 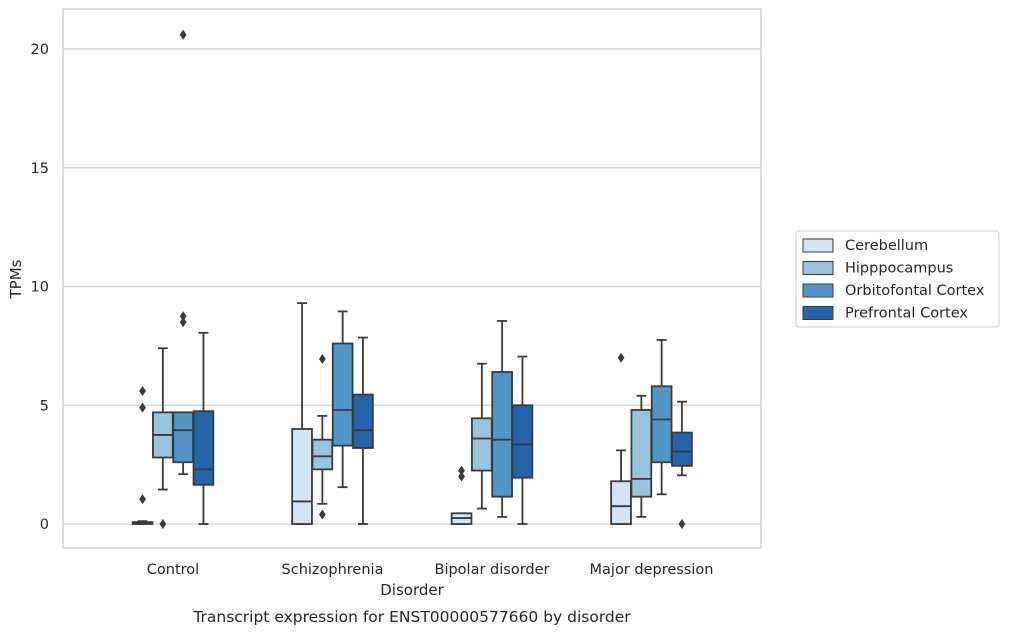 What do you see at coordinates (173, 570) in the screenshot?
I see `x-tick-label: Control` at bounding box center [173, 570].